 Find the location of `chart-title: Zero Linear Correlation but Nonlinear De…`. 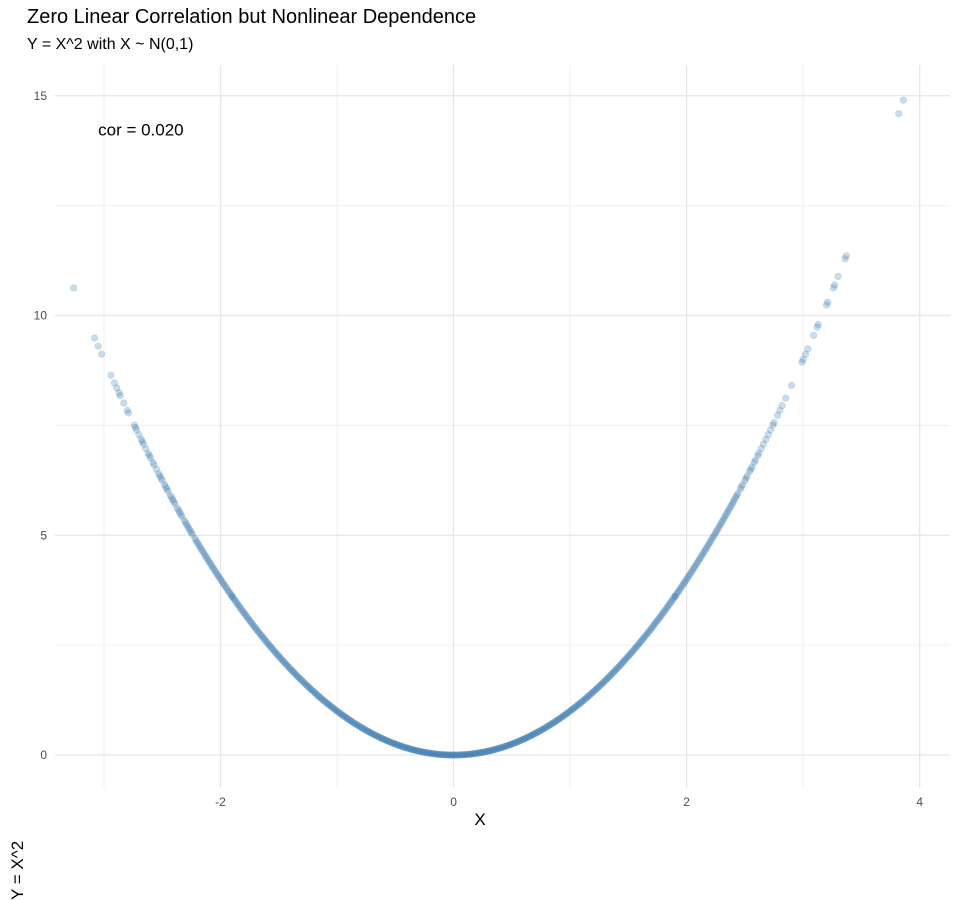

chart-title: Zero Linear Correlation but Nonlinear De… is located at coordinates (252, 17).